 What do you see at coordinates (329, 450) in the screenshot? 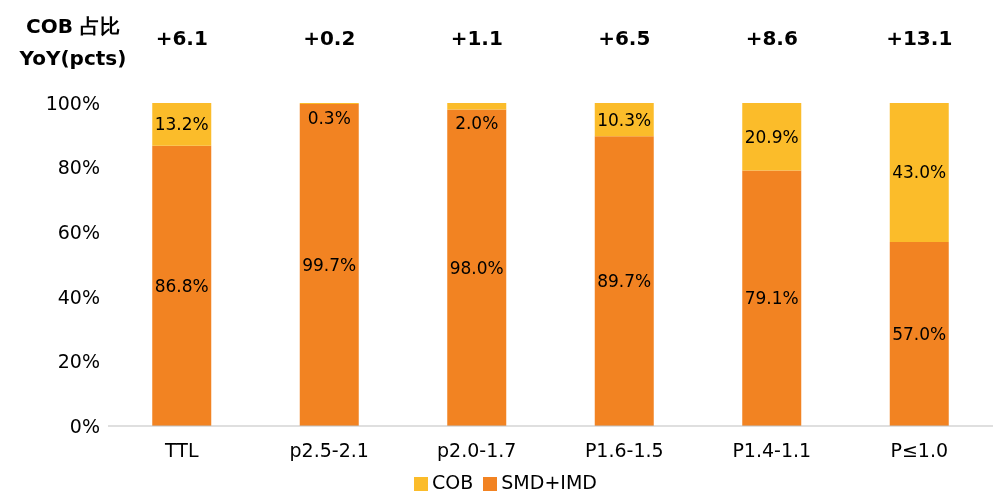
I see `x-tick-label: p2.5-2.1` at bounding box center [329, 450].